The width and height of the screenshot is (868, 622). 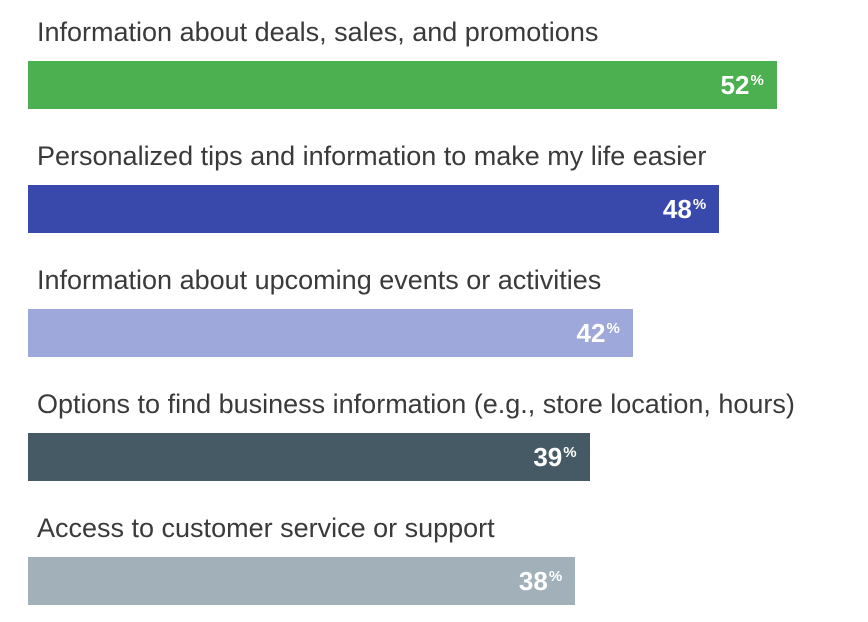 What do you see at coordinates (374, 209) in the screenshot?
I see `bar: 48%` at bounding box center [374, 209].